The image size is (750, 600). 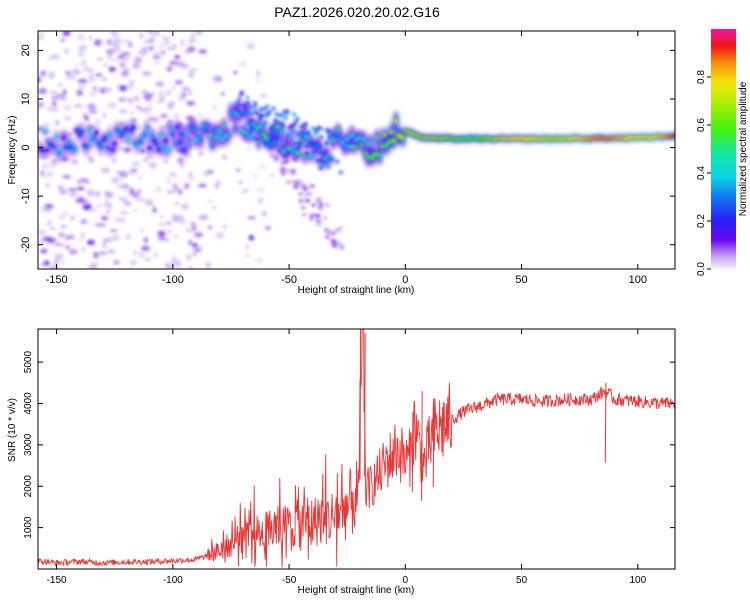 I want to click on y-tick-label: 1000, so click(x=28, y=527).